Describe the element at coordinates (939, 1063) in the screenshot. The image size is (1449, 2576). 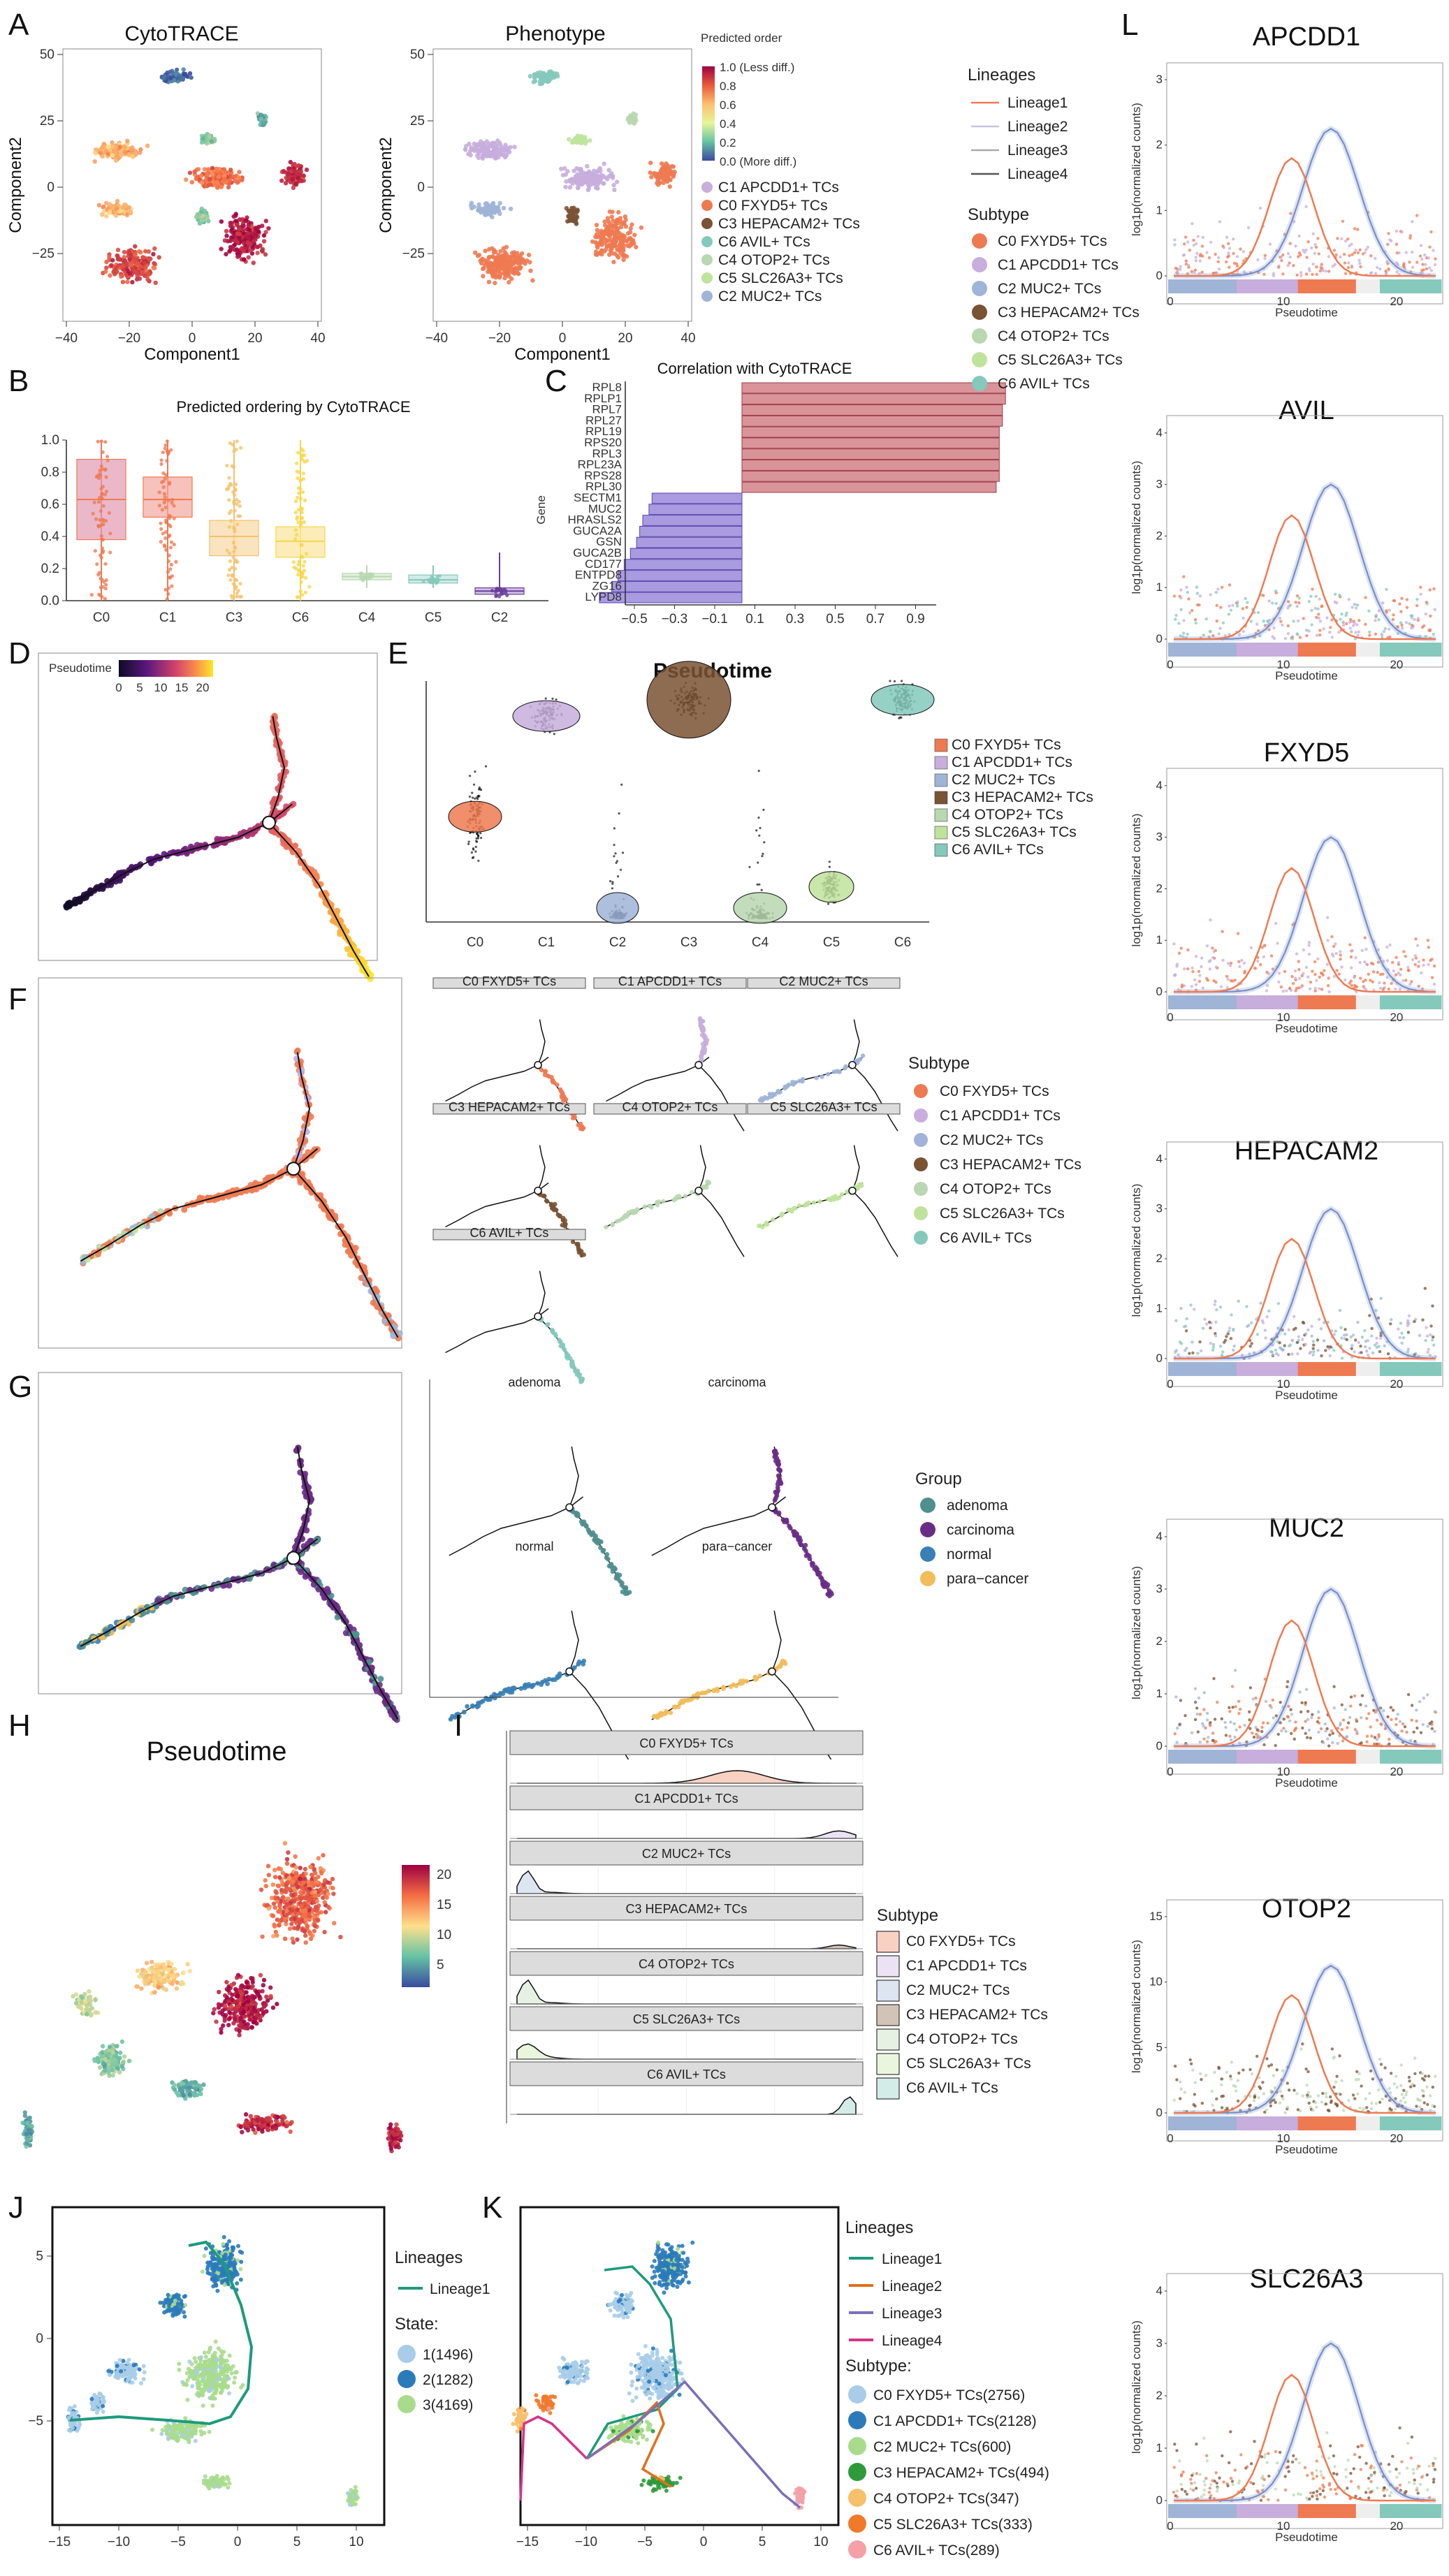
I see `legend-title: Subtype` at that location.